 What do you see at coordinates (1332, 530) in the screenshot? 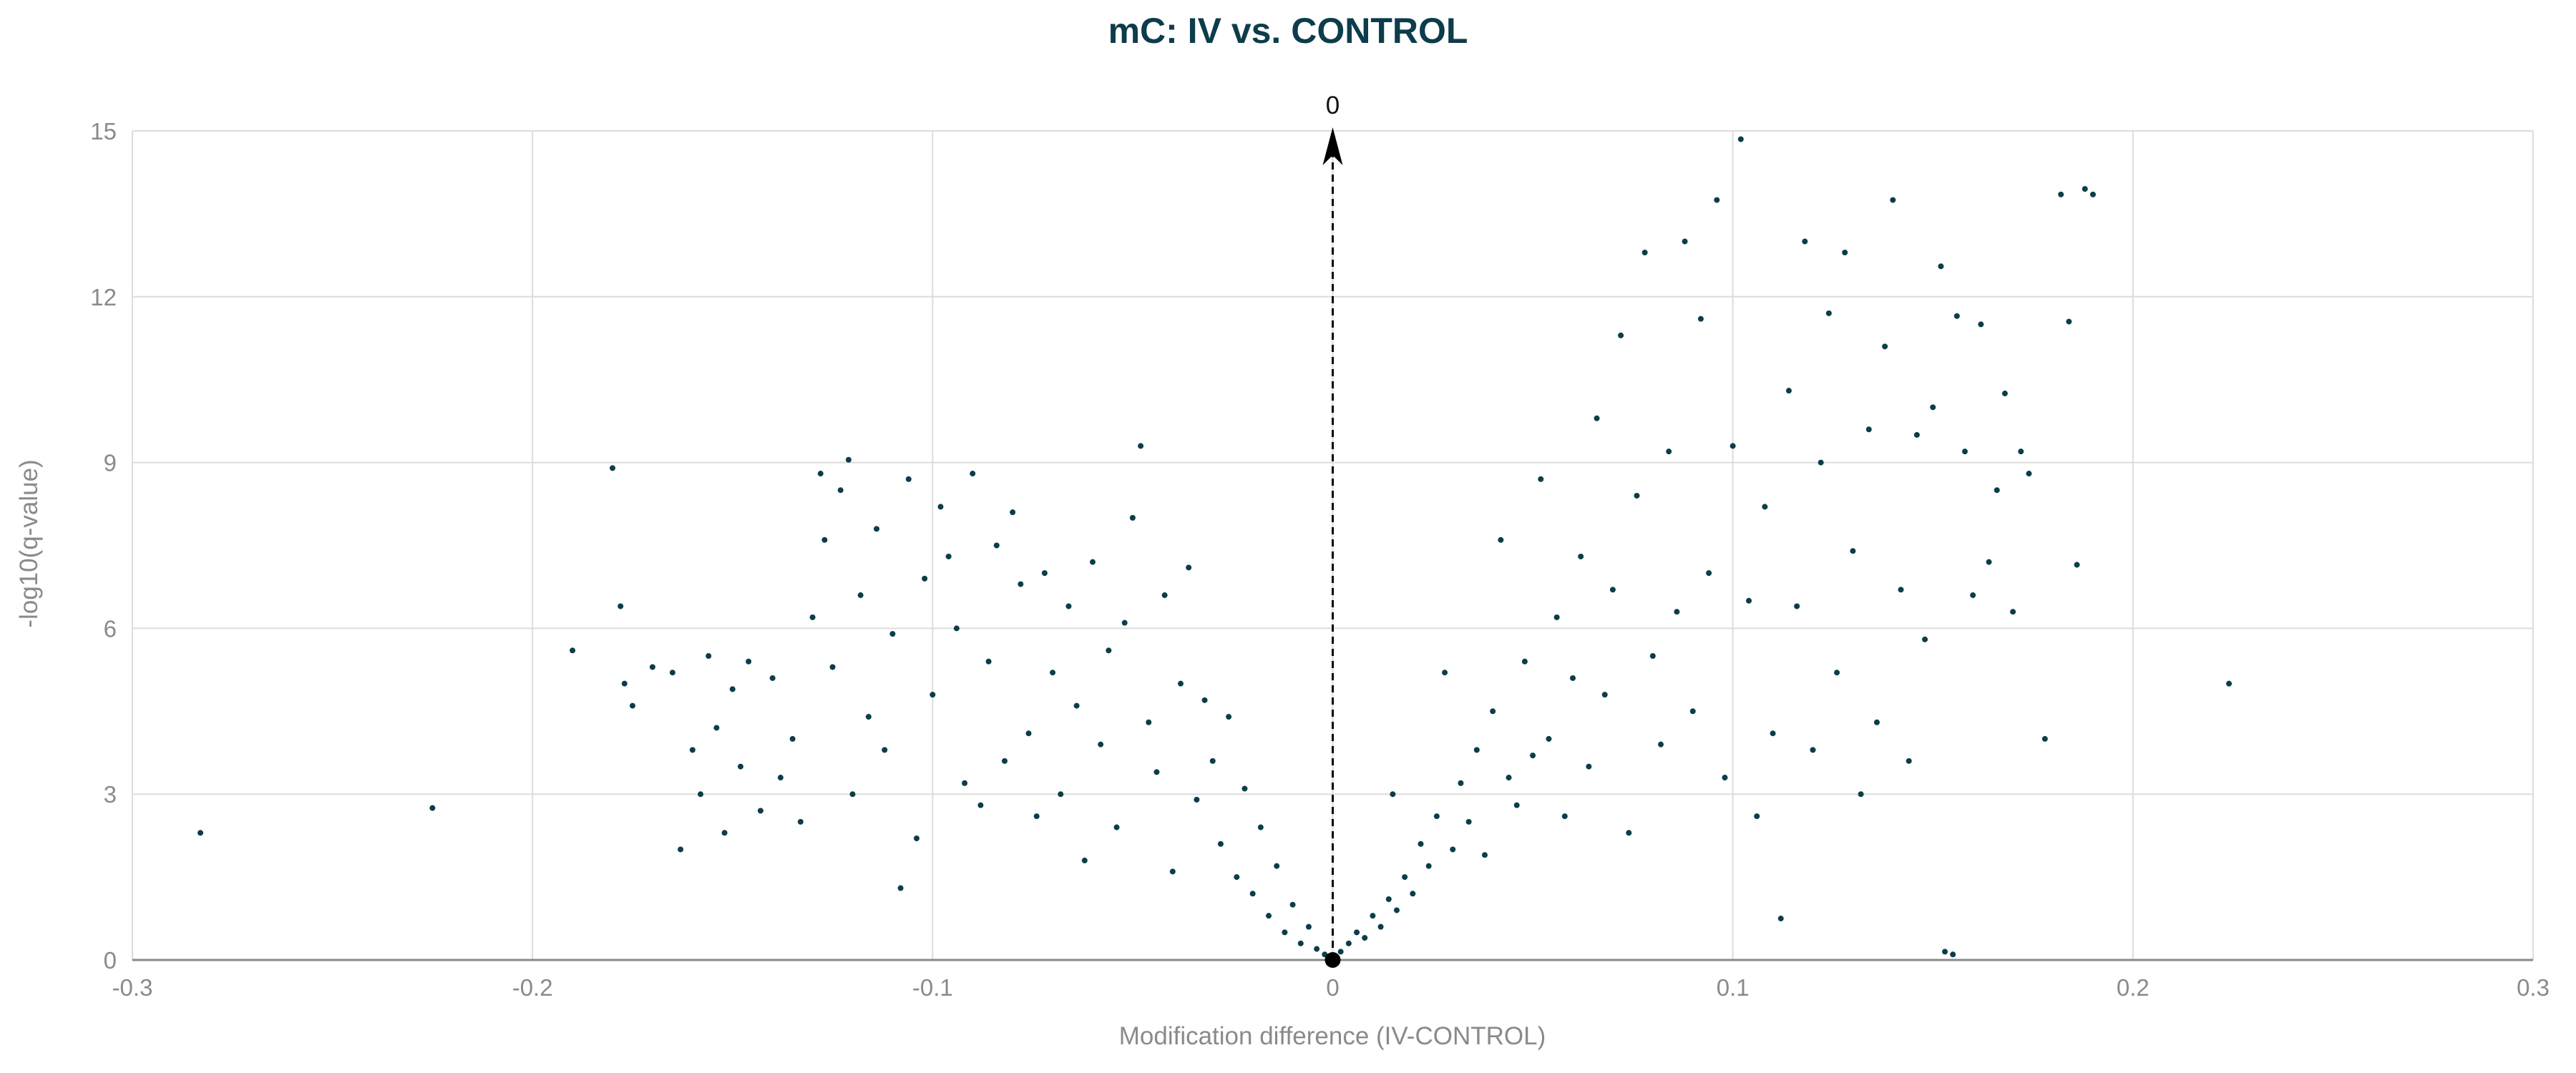
I see `zero-reference-line: 0` at bounding box center [1332, 530].